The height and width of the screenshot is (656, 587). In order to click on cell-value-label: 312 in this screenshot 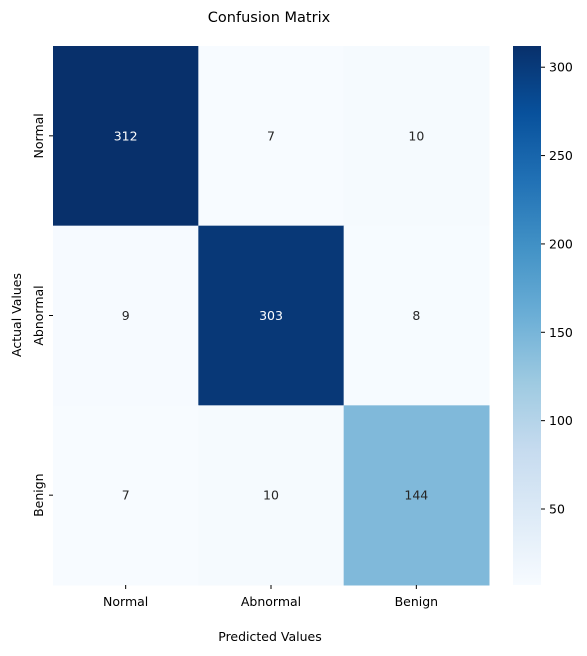, I will do `click(126, 135)`.